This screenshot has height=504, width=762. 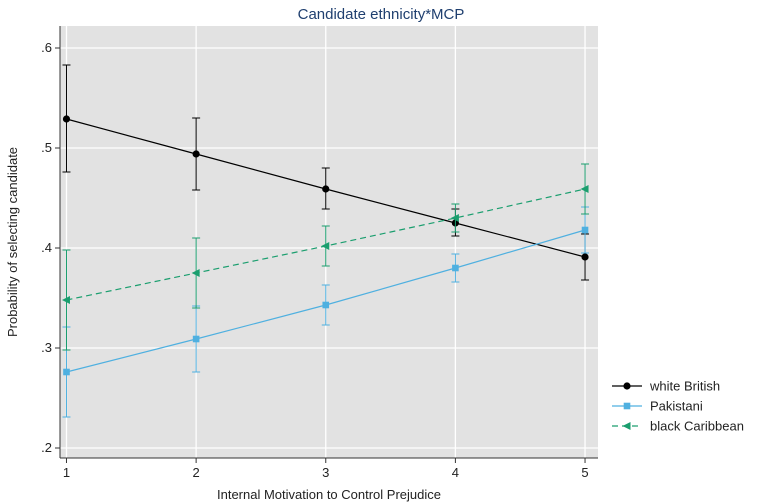 What do you see at coordinates (196, 472) in the screenshot?
I see `x-tick-label: 2` at bounding box center [196, 472].